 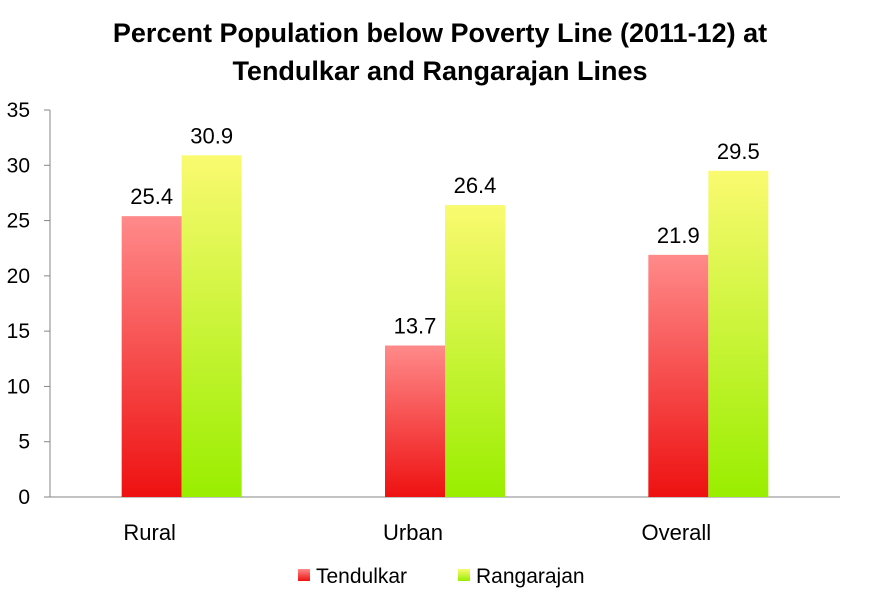 I want to click on bar-tendulkar-urban, so click(x=415, y=421).